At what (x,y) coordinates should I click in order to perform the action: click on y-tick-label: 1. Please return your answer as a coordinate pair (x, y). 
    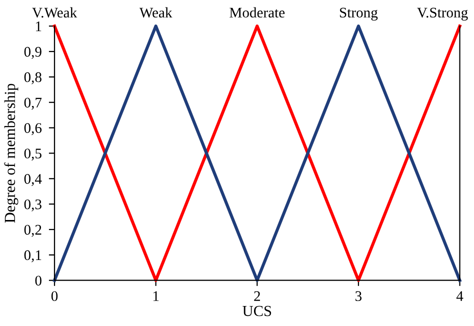
    Looking at the image, I should click on (39, 27).